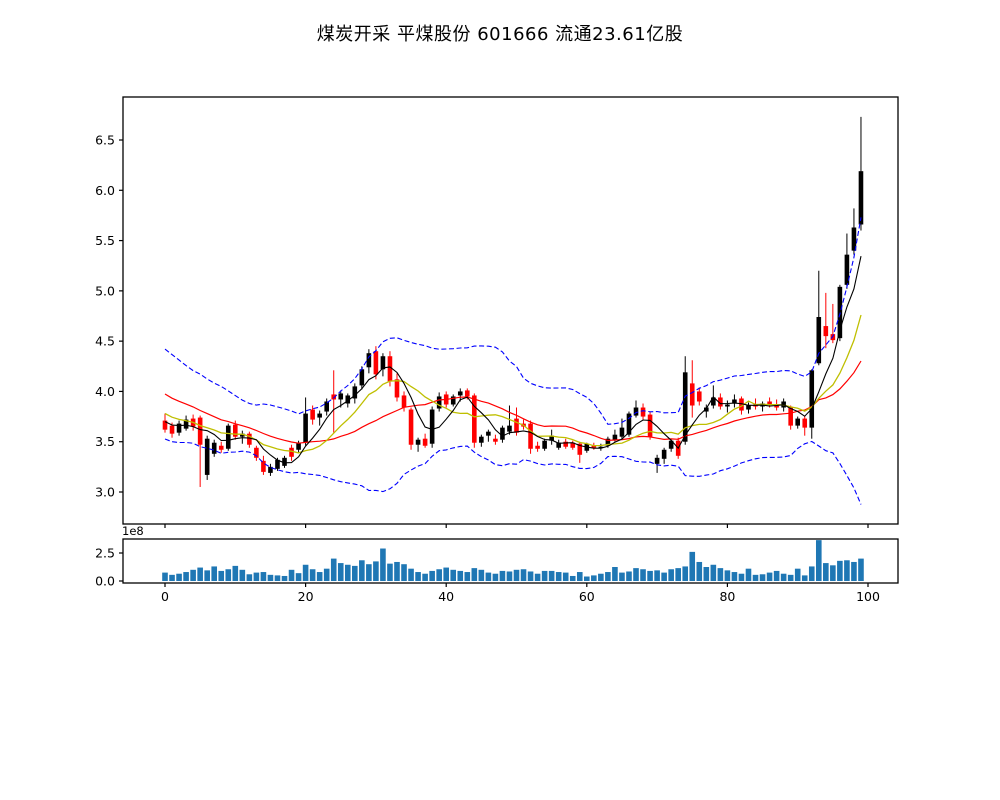 This screenshot has width=1000, height=800. I want to click on volume-plot-border, so click(510, 561).